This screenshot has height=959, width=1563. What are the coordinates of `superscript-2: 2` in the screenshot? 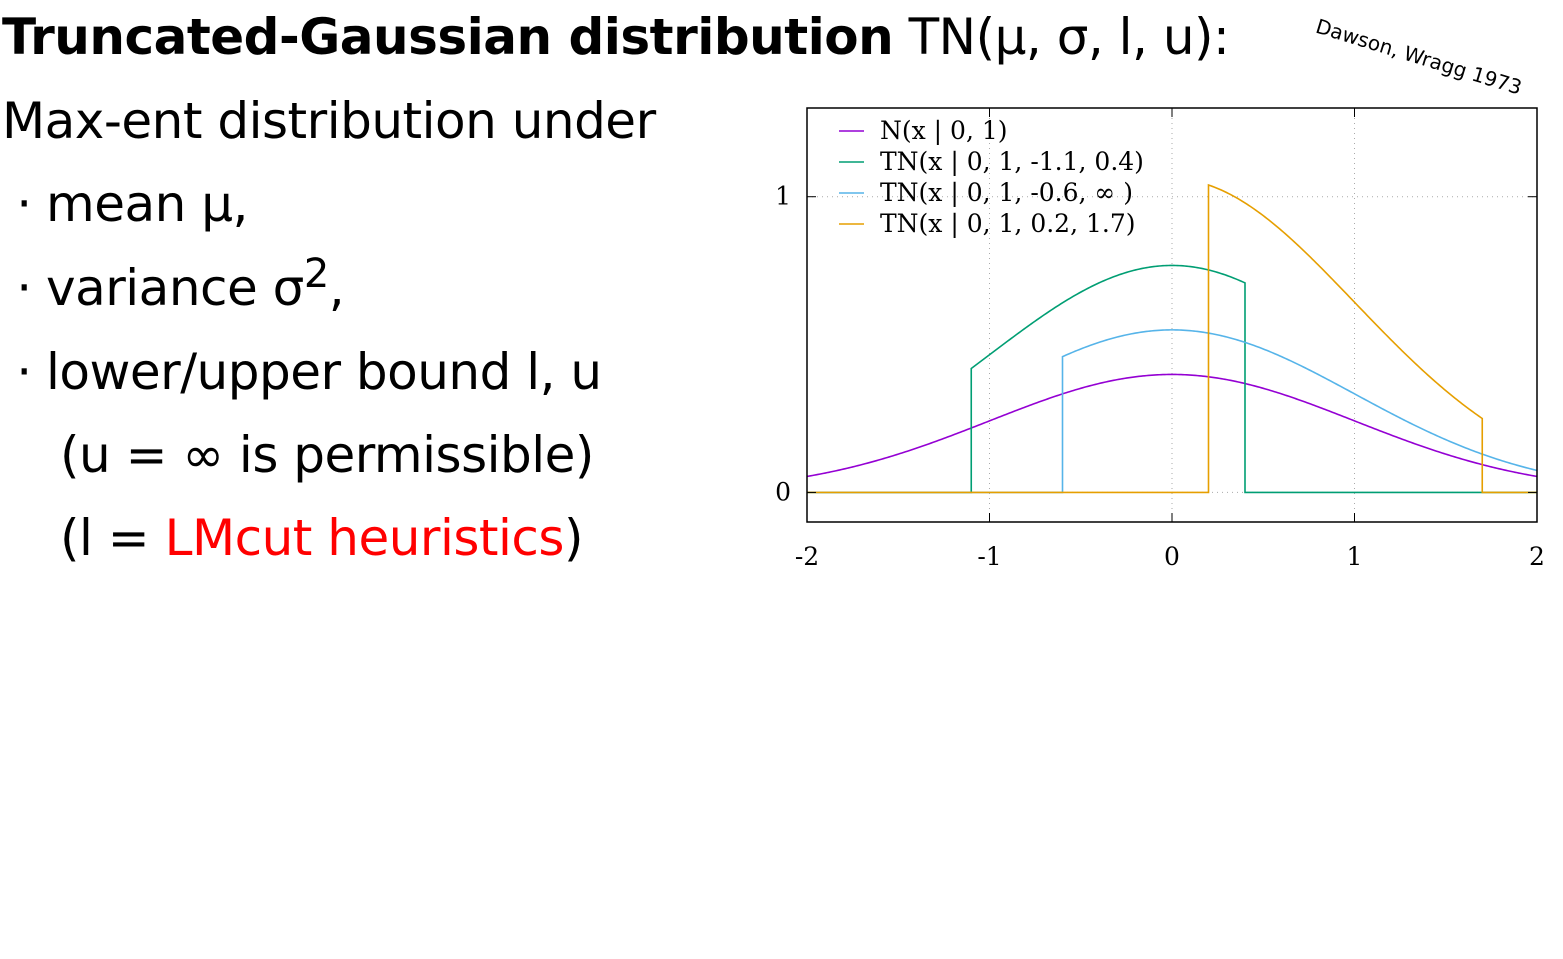 It's located at (316, 274).